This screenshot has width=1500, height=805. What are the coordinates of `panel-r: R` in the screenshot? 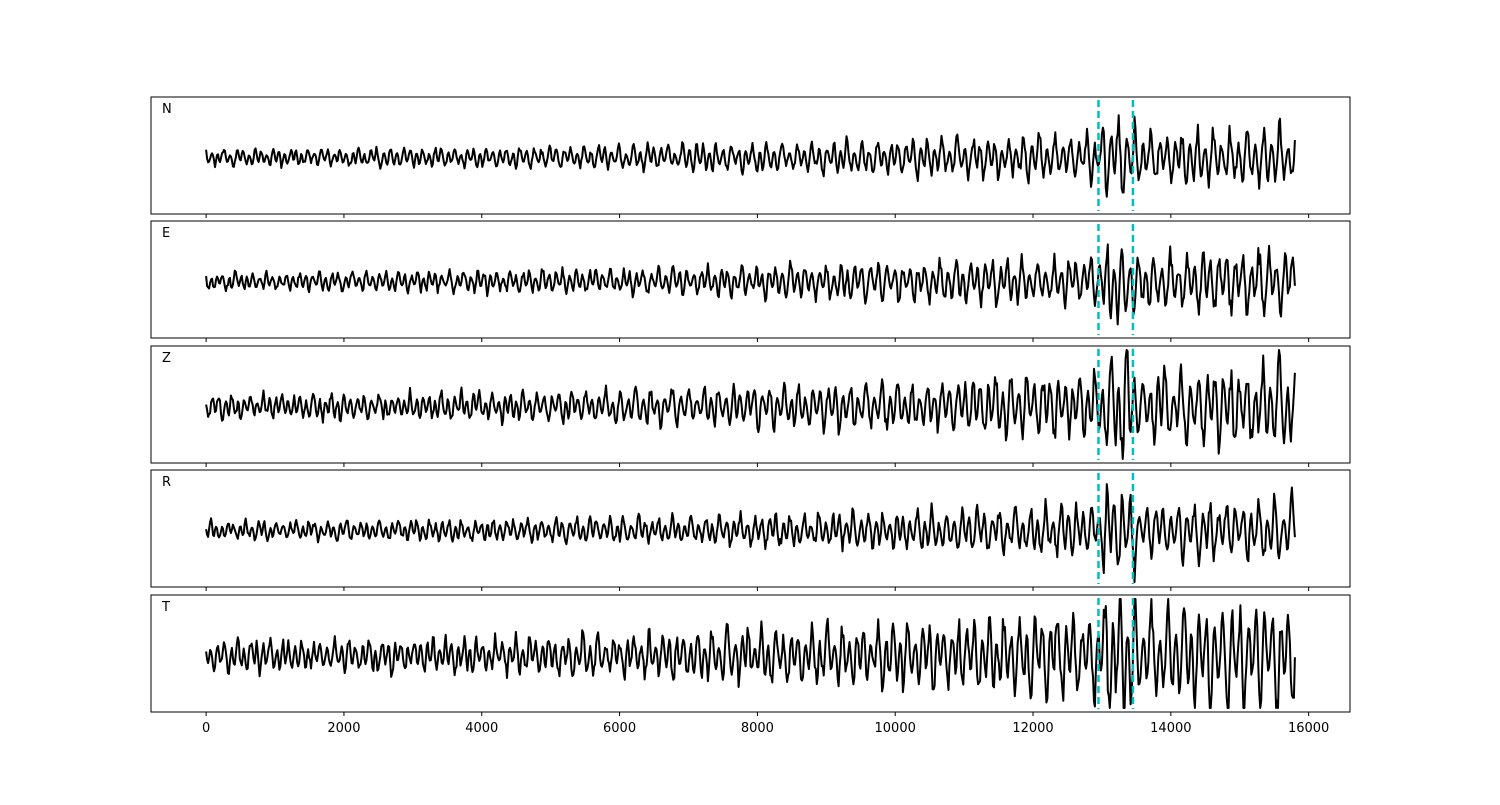 It's located at (750, 530).